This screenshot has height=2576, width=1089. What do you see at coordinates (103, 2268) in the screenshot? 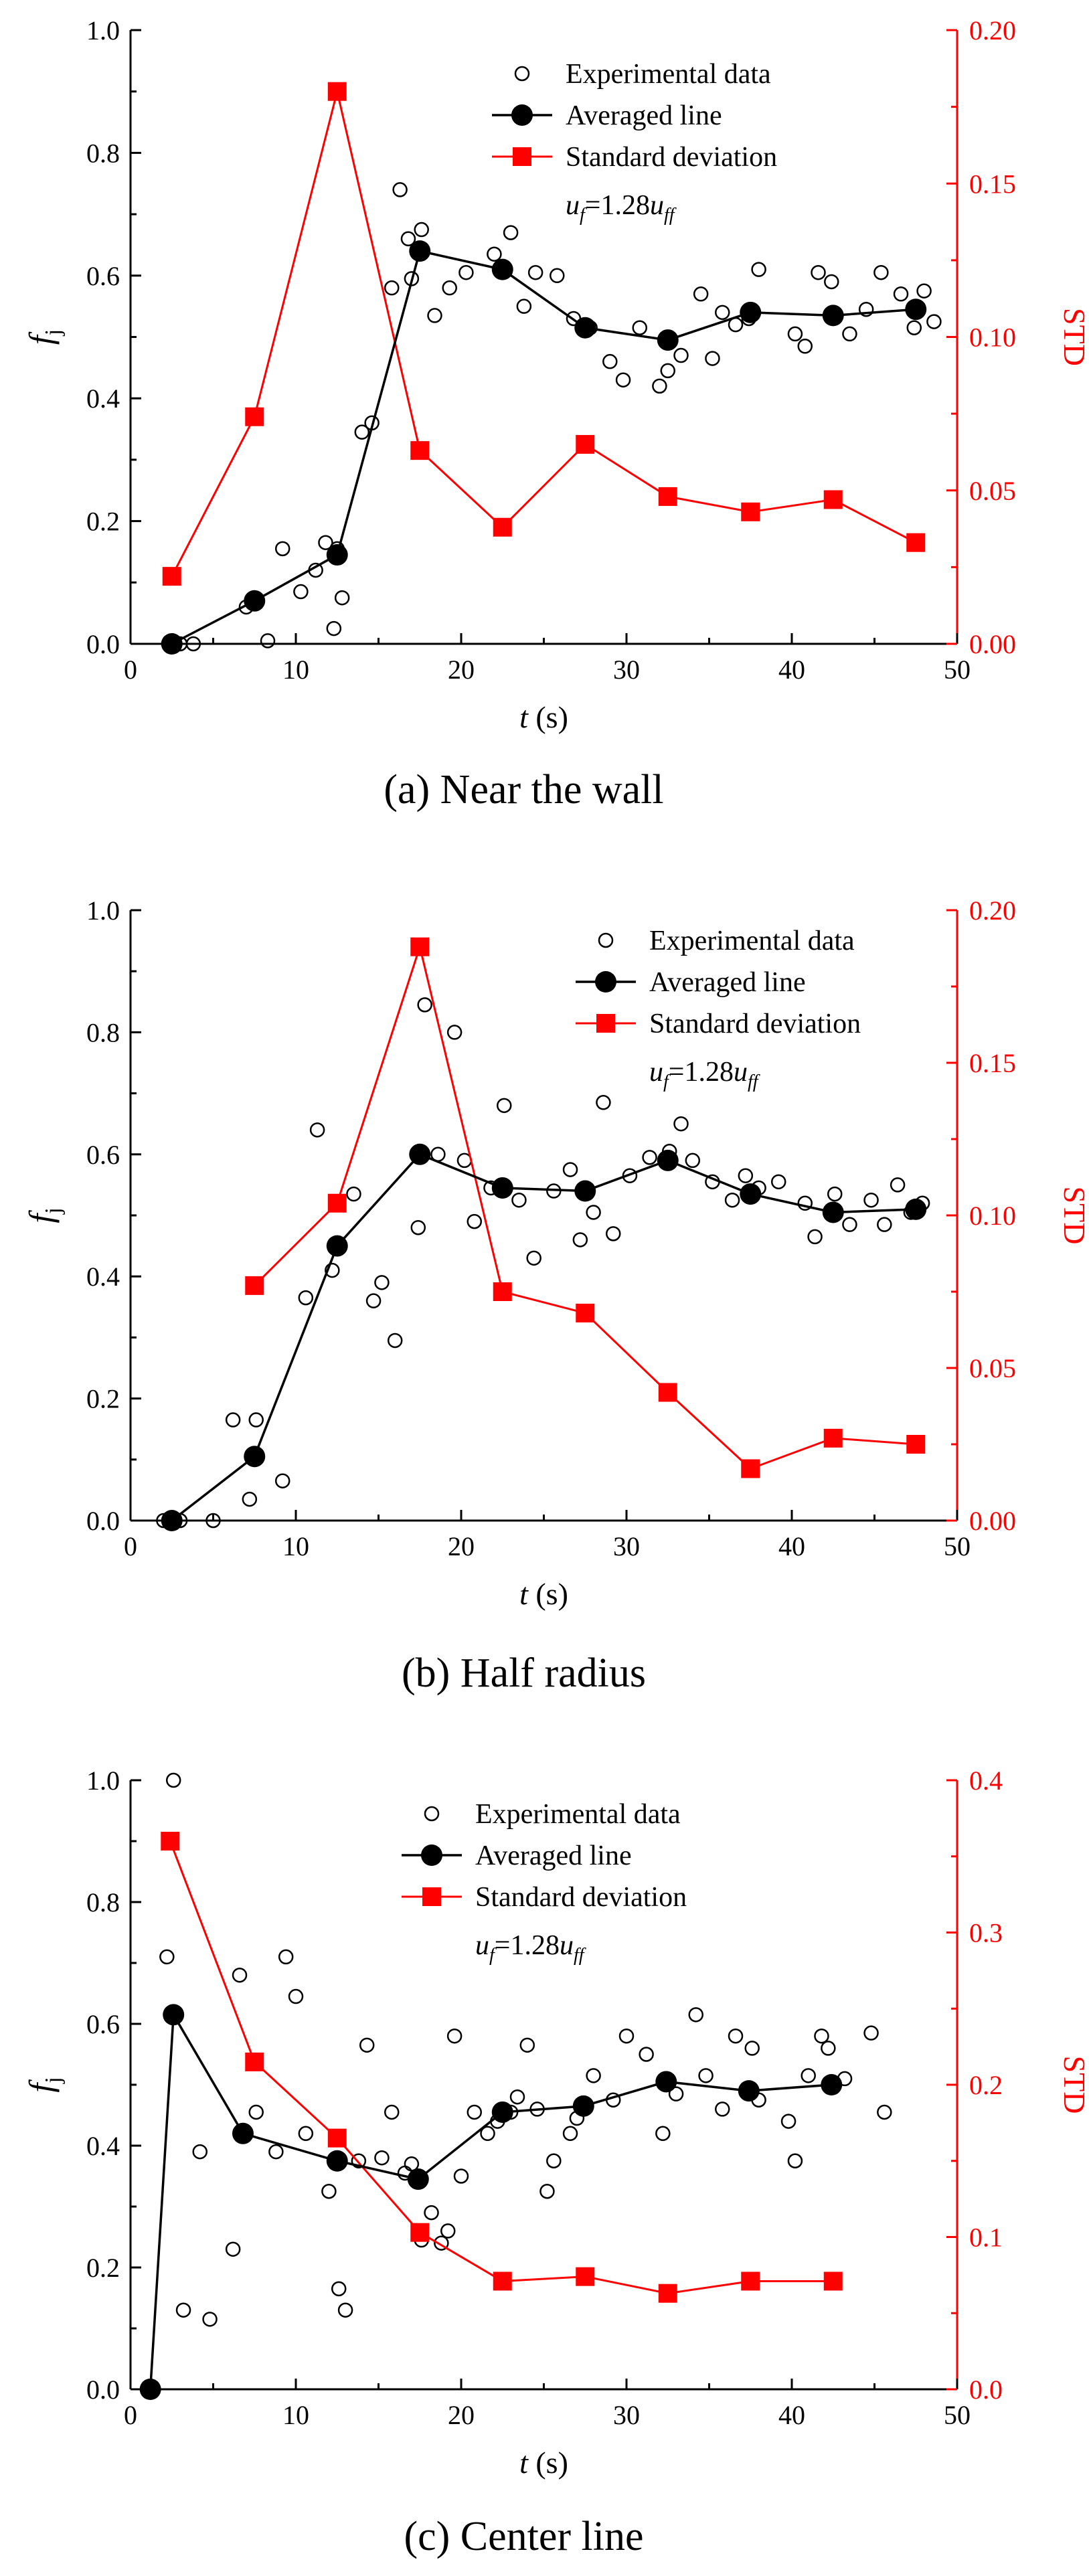
I see `y-tick-label: 0.2` at bounding box center [103, 2268].